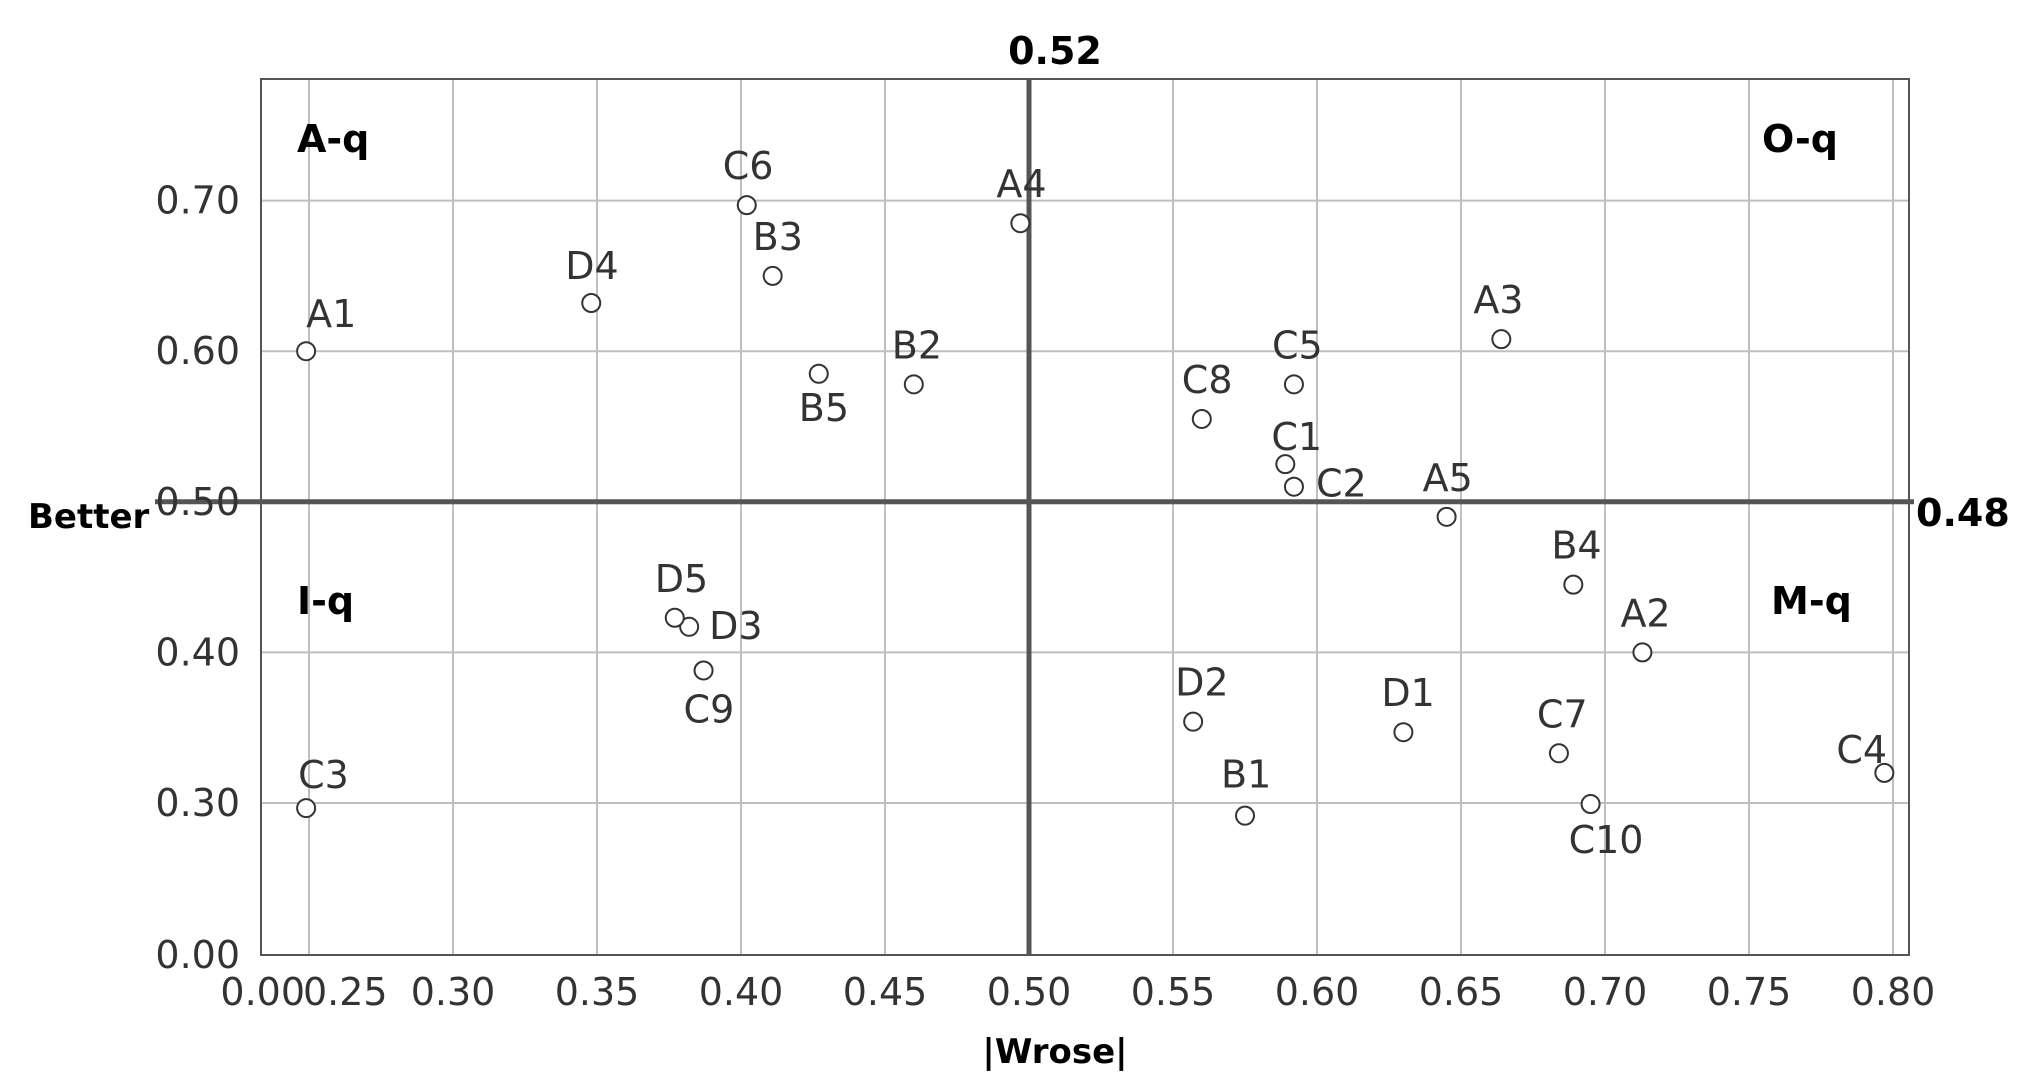 The image size is (2019, 1073). What do you see at coordinates (1800, 139) in the screenshot?
I see `quadrant-label-top-right: O-q` at bounding box center [1800, 139].